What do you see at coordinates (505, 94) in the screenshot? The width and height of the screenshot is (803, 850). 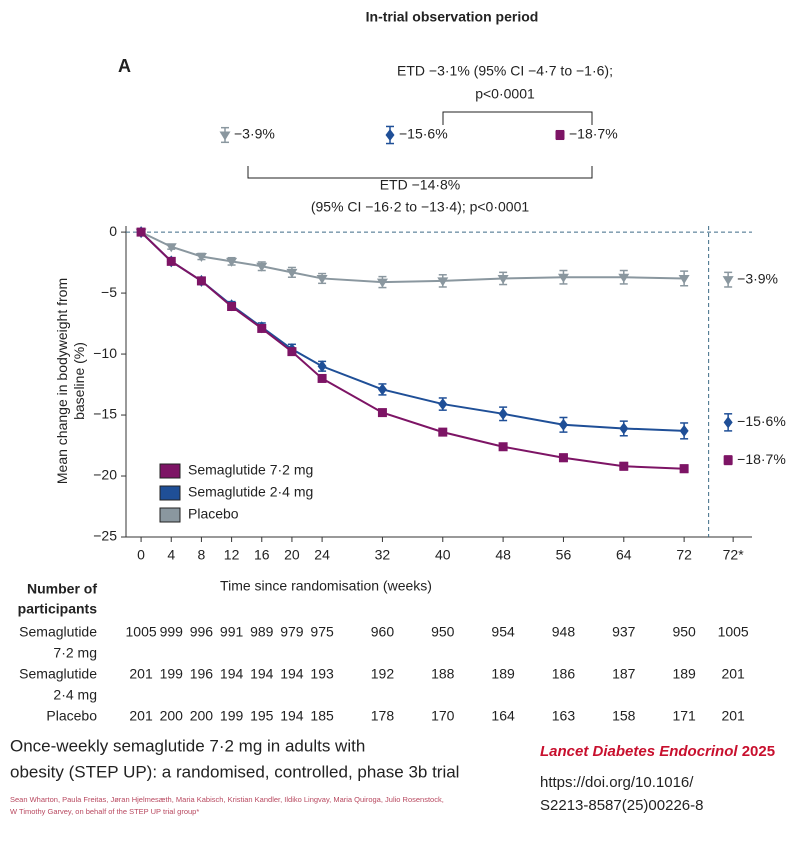 I see `annotation: p<0·0001` at bounding box center [505, 94].